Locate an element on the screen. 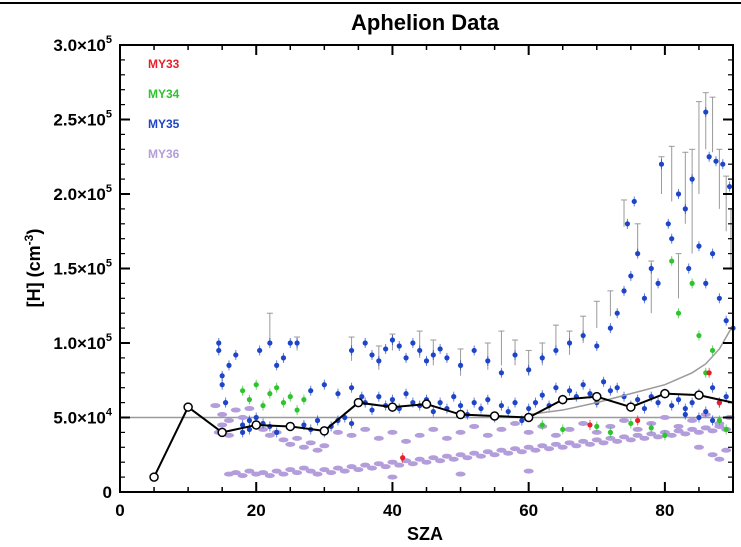 The image size is (741, 547). legend-my36: MY36 is located at coordinates (164, 154).